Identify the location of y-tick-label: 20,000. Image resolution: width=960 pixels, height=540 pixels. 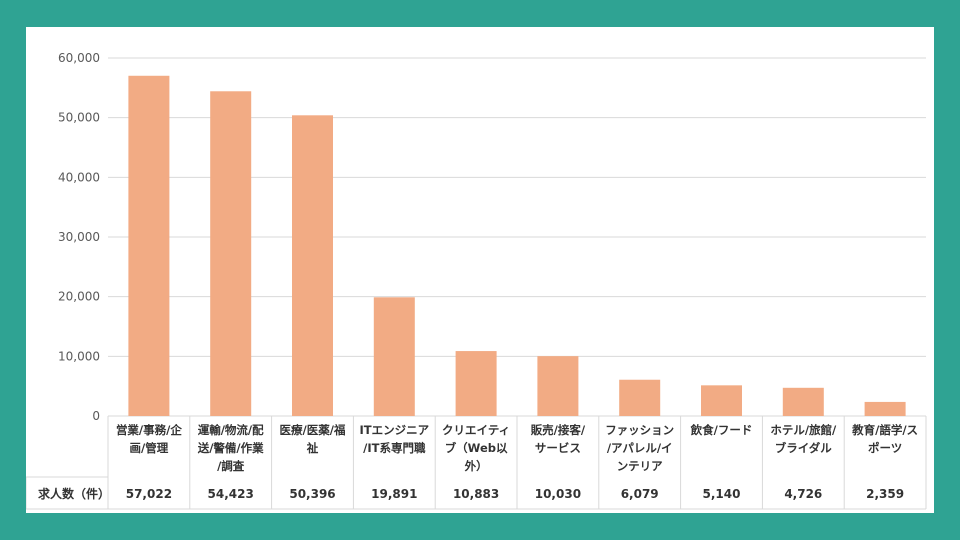
(79, 297).